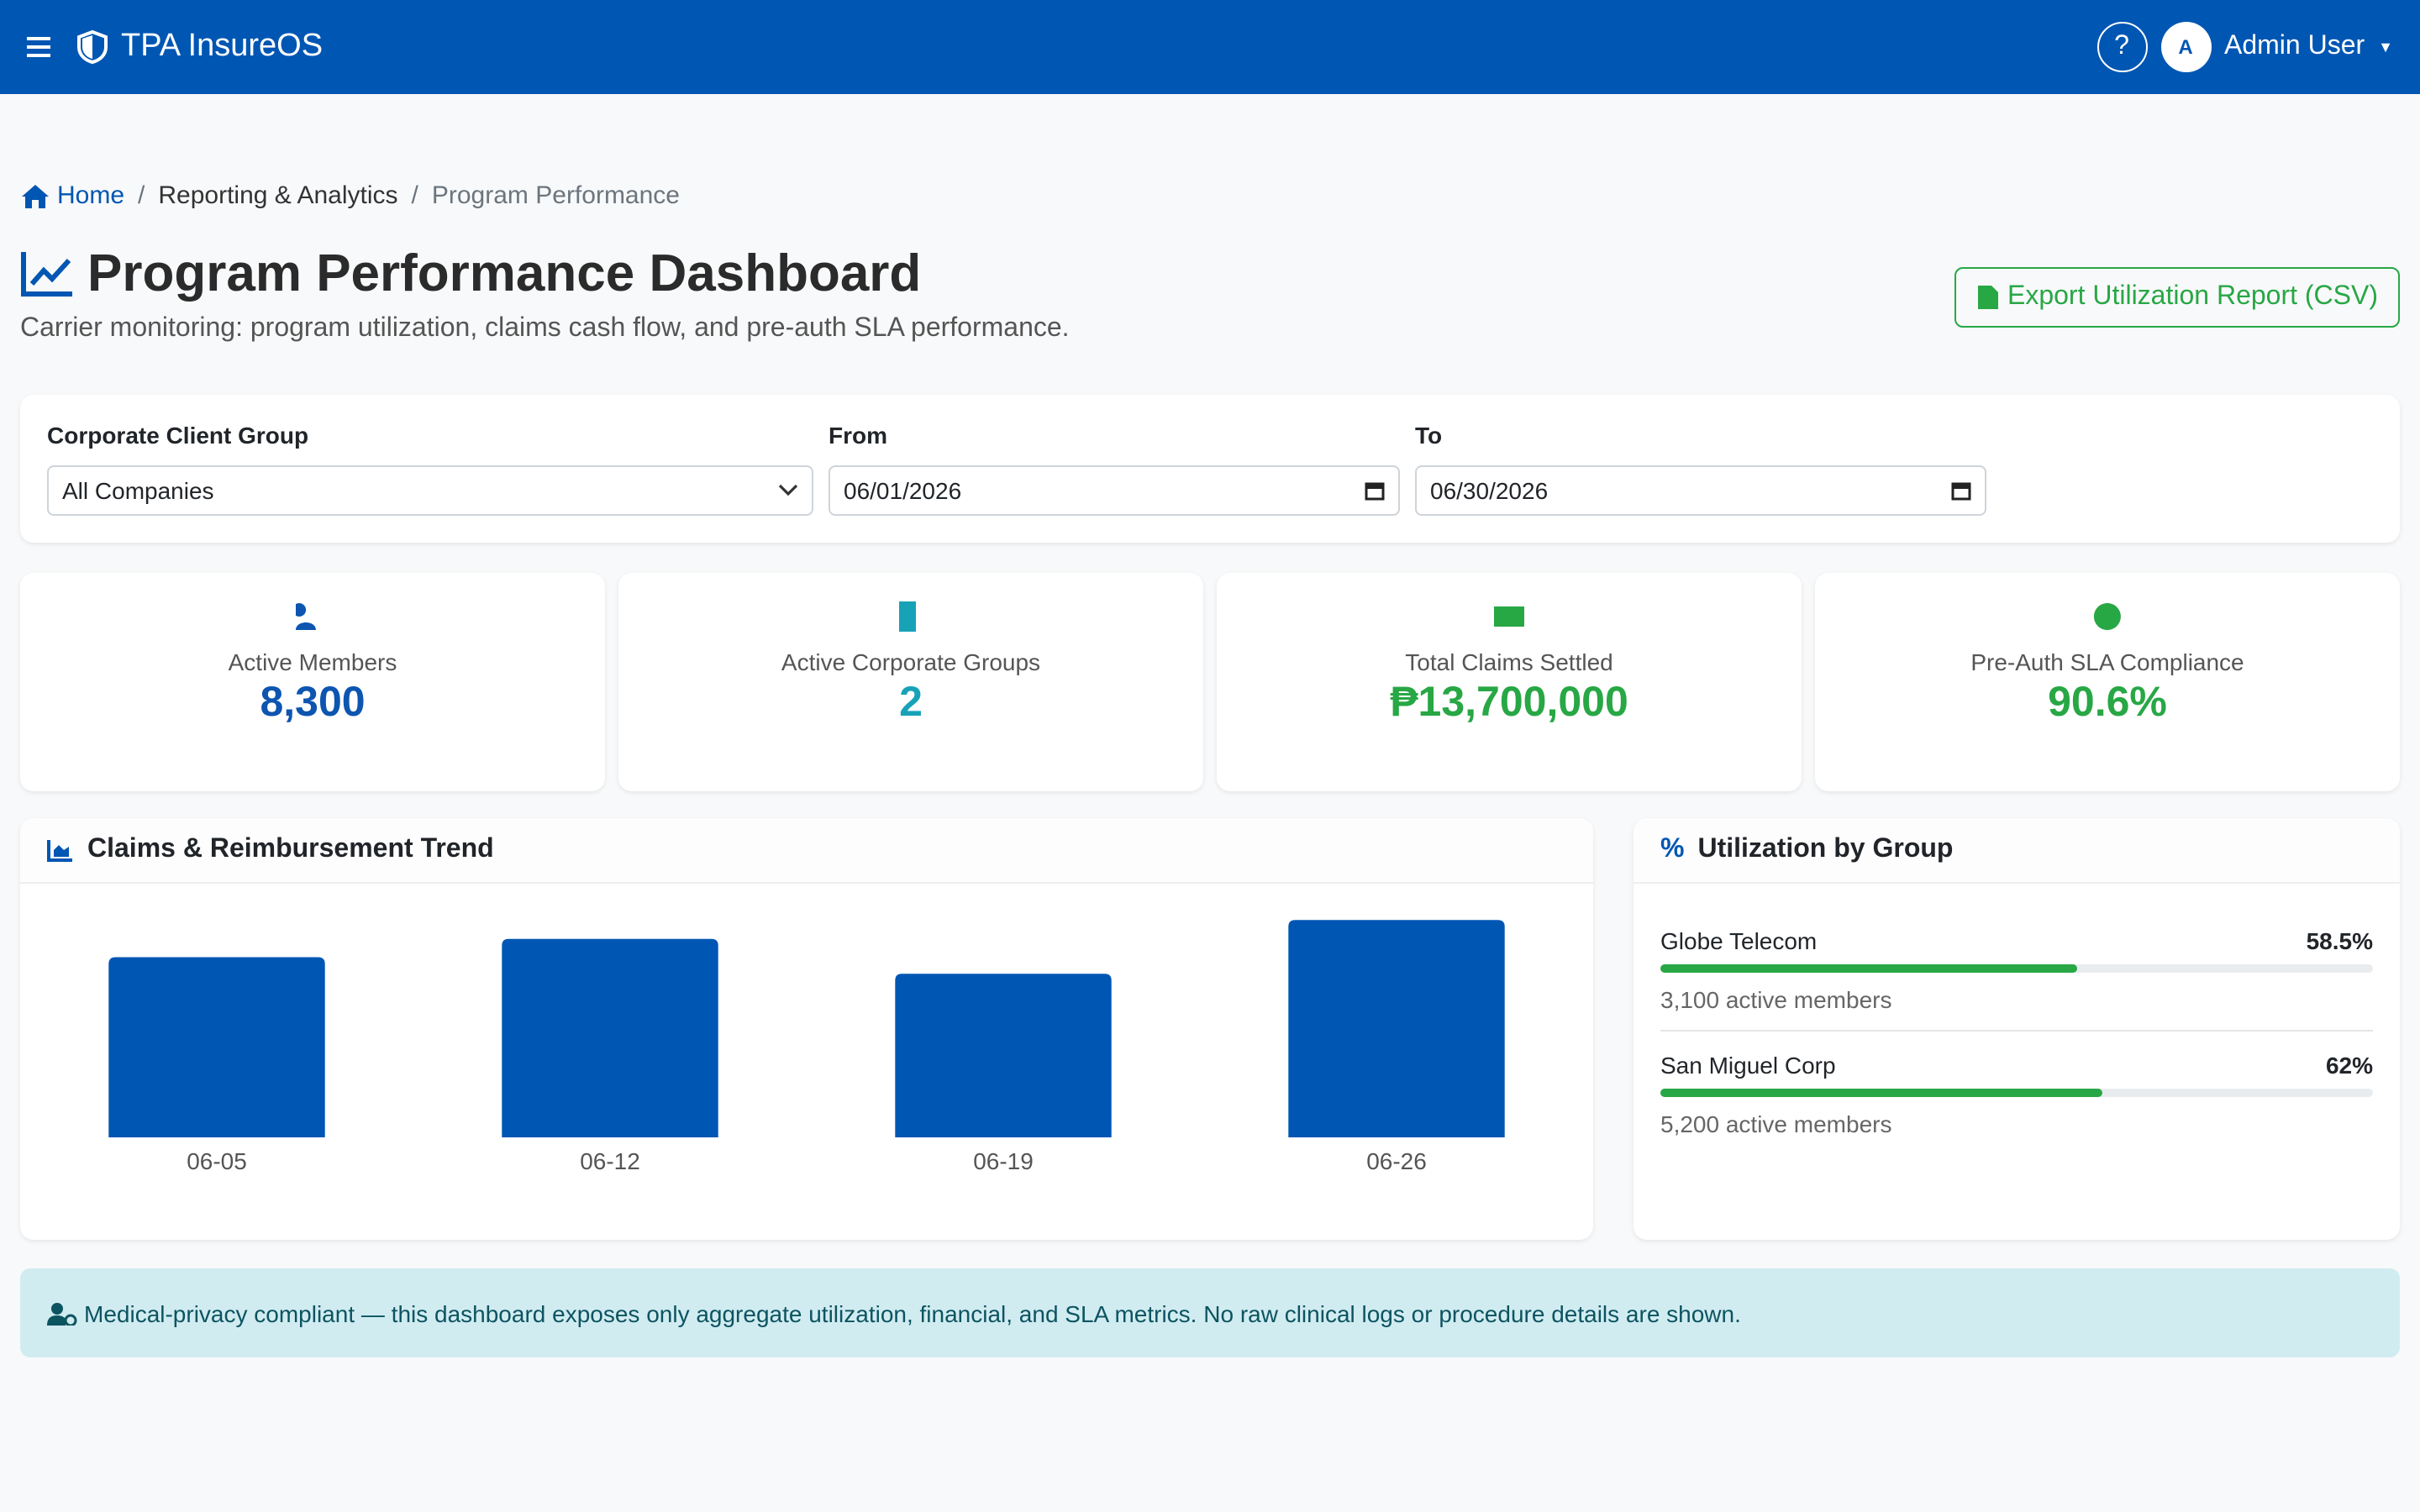  What do you see at coordinates (178, 435) in the screenshot?
I see `filter-label: Corporate Client Group` at bounding box center [178, 435].